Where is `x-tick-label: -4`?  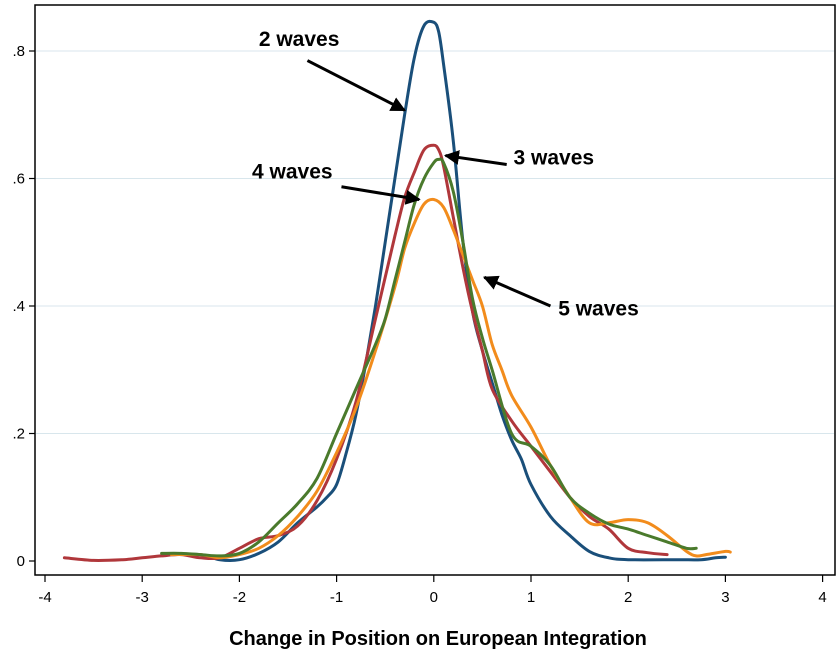
x-tick-label: -4 is located at coordinates (44, 597).